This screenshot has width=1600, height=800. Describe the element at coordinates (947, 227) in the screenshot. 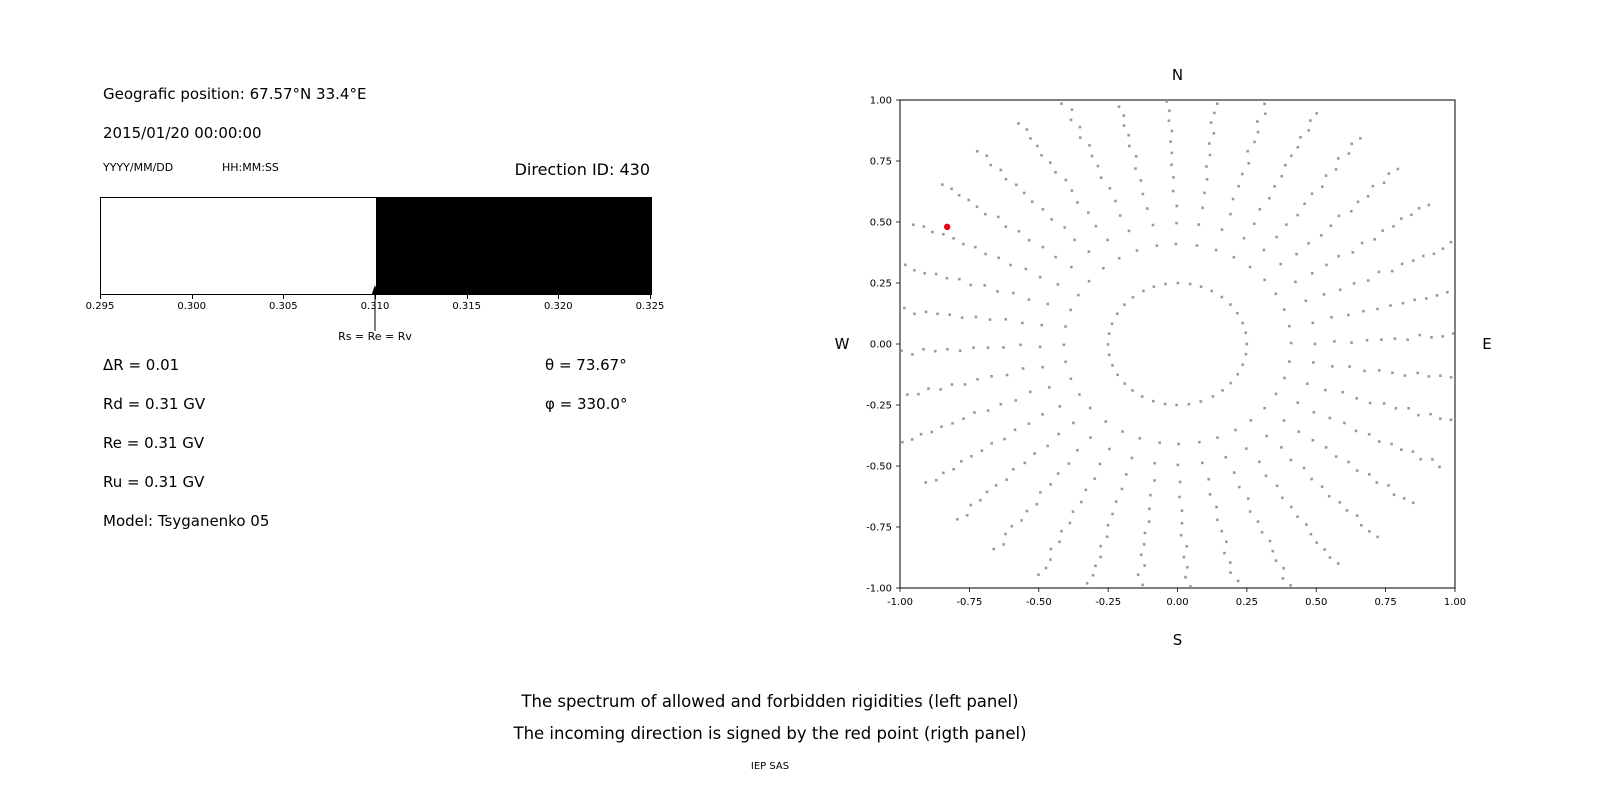

I see `red-point-incoming-direction` at that location.